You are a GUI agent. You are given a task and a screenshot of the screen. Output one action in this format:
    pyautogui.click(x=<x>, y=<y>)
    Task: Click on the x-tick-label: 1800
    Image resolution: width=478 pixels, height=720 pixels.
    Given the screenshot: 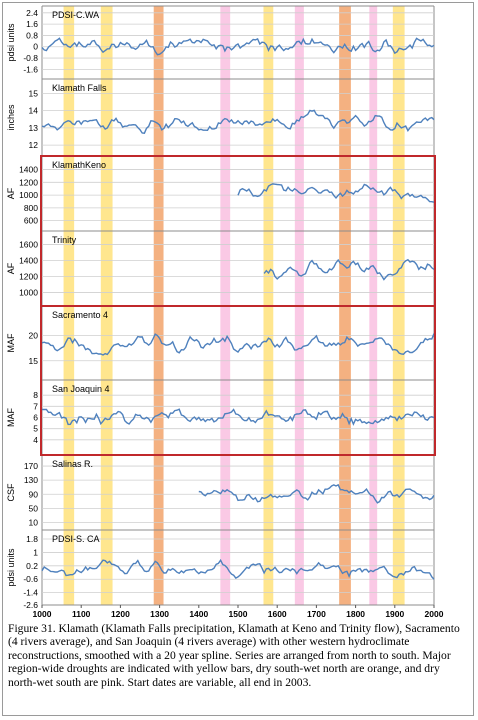 What is the action you would take?
    pyautogui.click(x=355, y=614)
    